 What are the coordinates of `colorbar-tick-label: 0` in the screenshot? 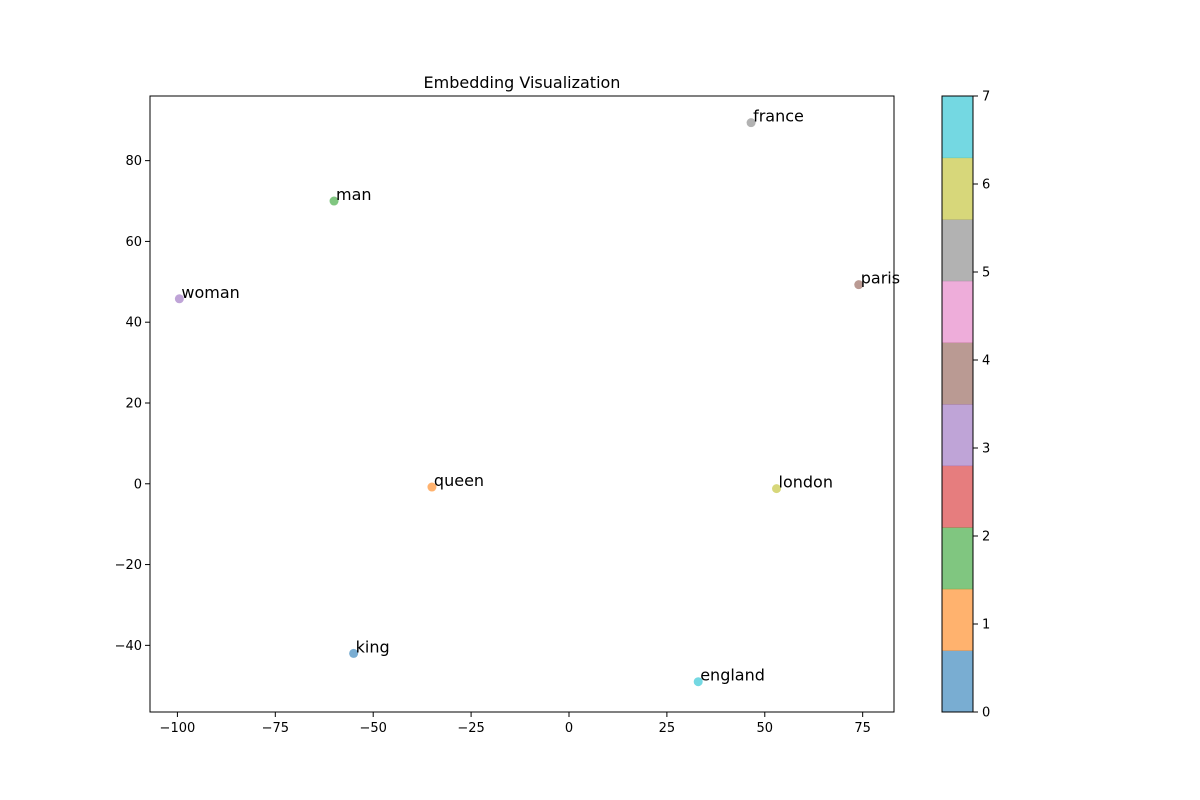 It's located at (986, 713).